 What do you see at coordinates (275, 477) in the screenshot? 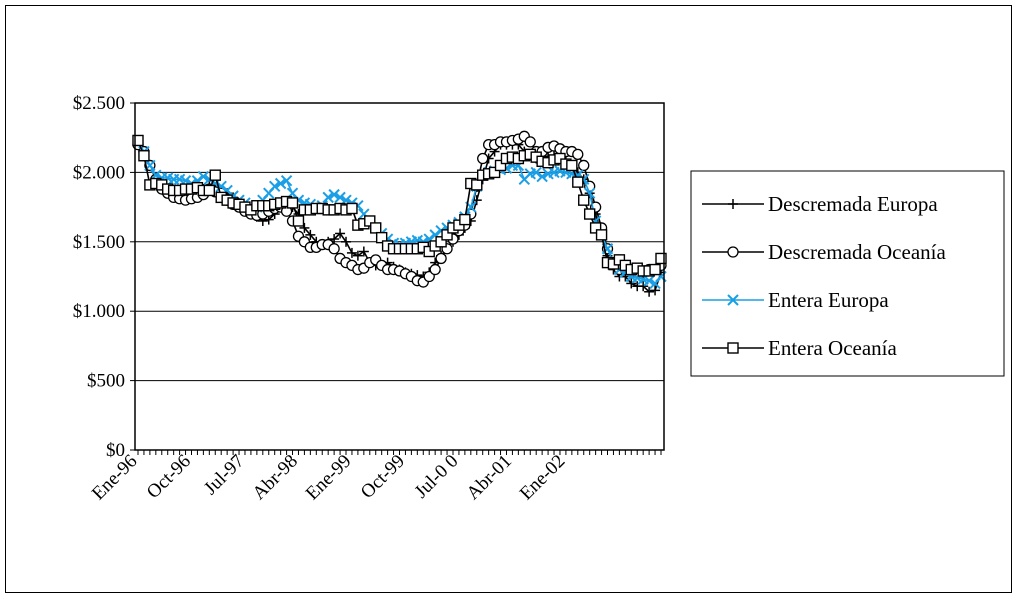
I see `x-tick-label: Abr-98` at bounding box center [275, 477].